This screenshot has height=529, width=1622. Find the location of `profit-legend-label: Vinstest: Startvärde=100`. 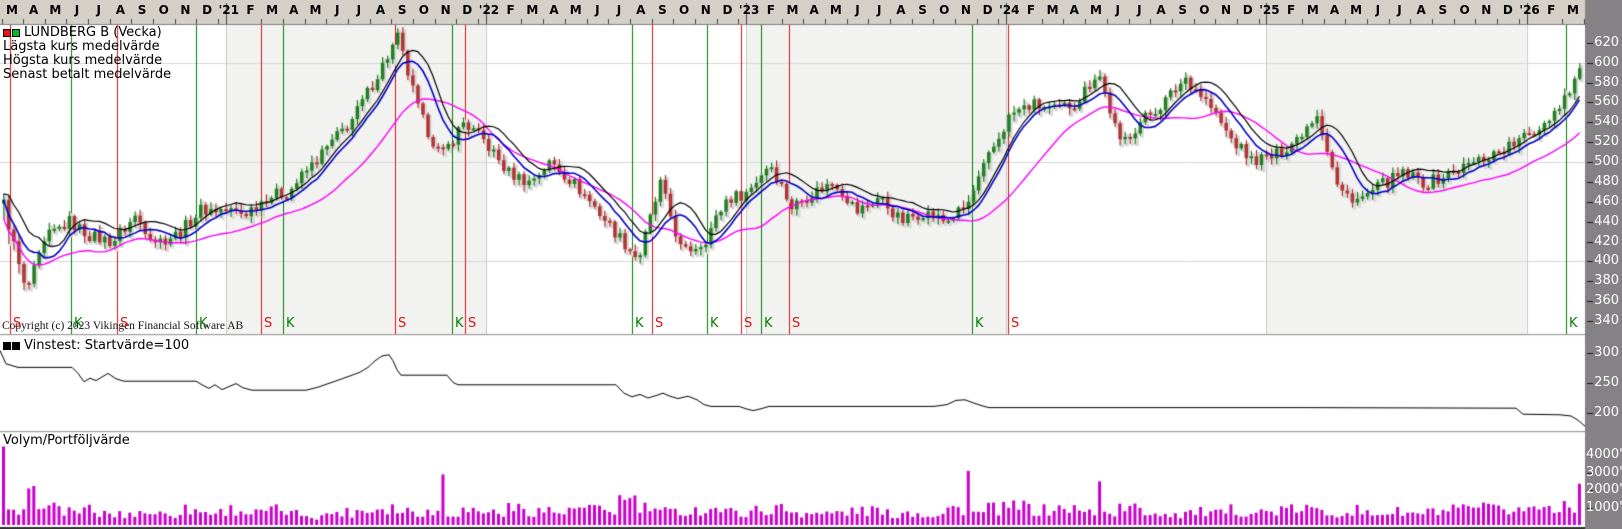

profit-legend-label: Vinstest: Startvärde=100 is located at coordinates (107, 345).